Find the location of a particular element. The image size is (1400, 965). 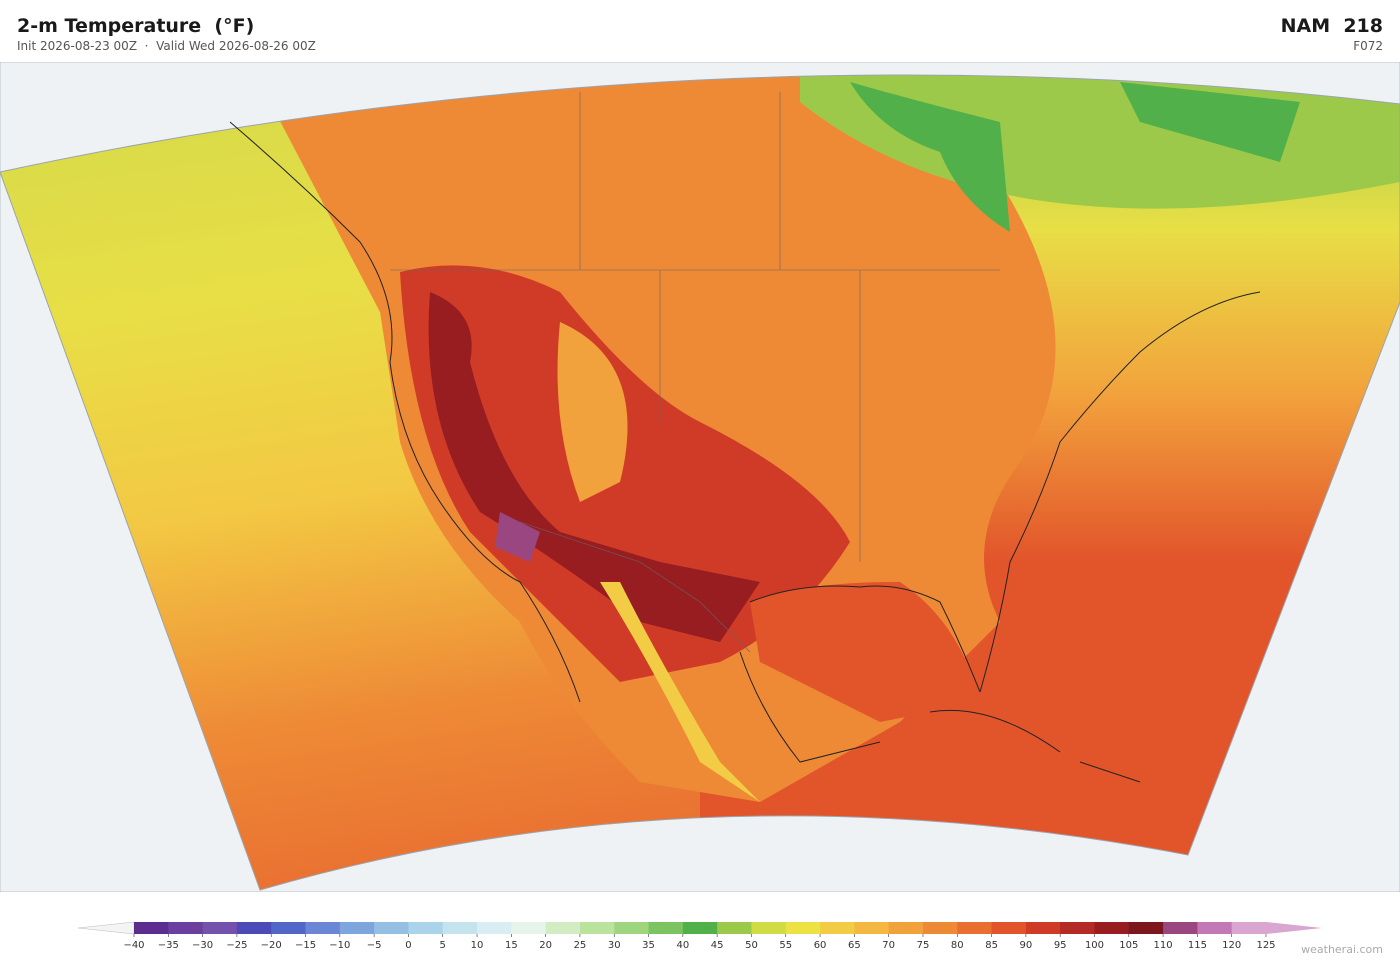

colorbar-tick-label: 125 is located at coordinates (1265, 945).